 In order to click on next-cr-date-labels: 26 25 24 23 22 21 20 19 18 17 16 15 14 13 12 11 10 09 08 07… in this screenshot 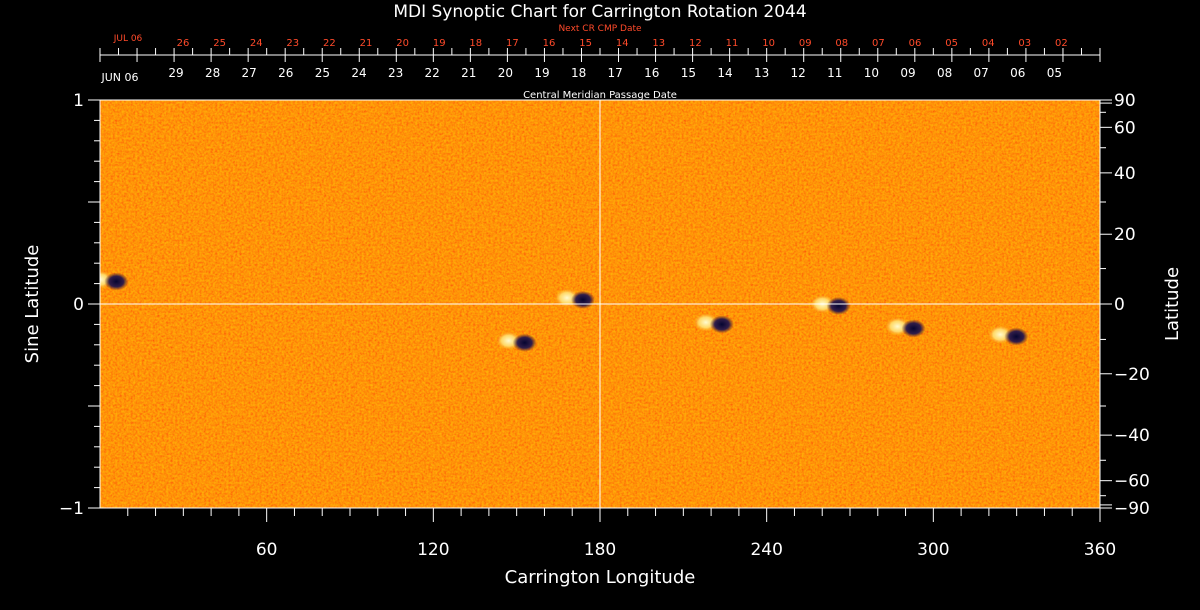, I will do `click(600, 46)`.